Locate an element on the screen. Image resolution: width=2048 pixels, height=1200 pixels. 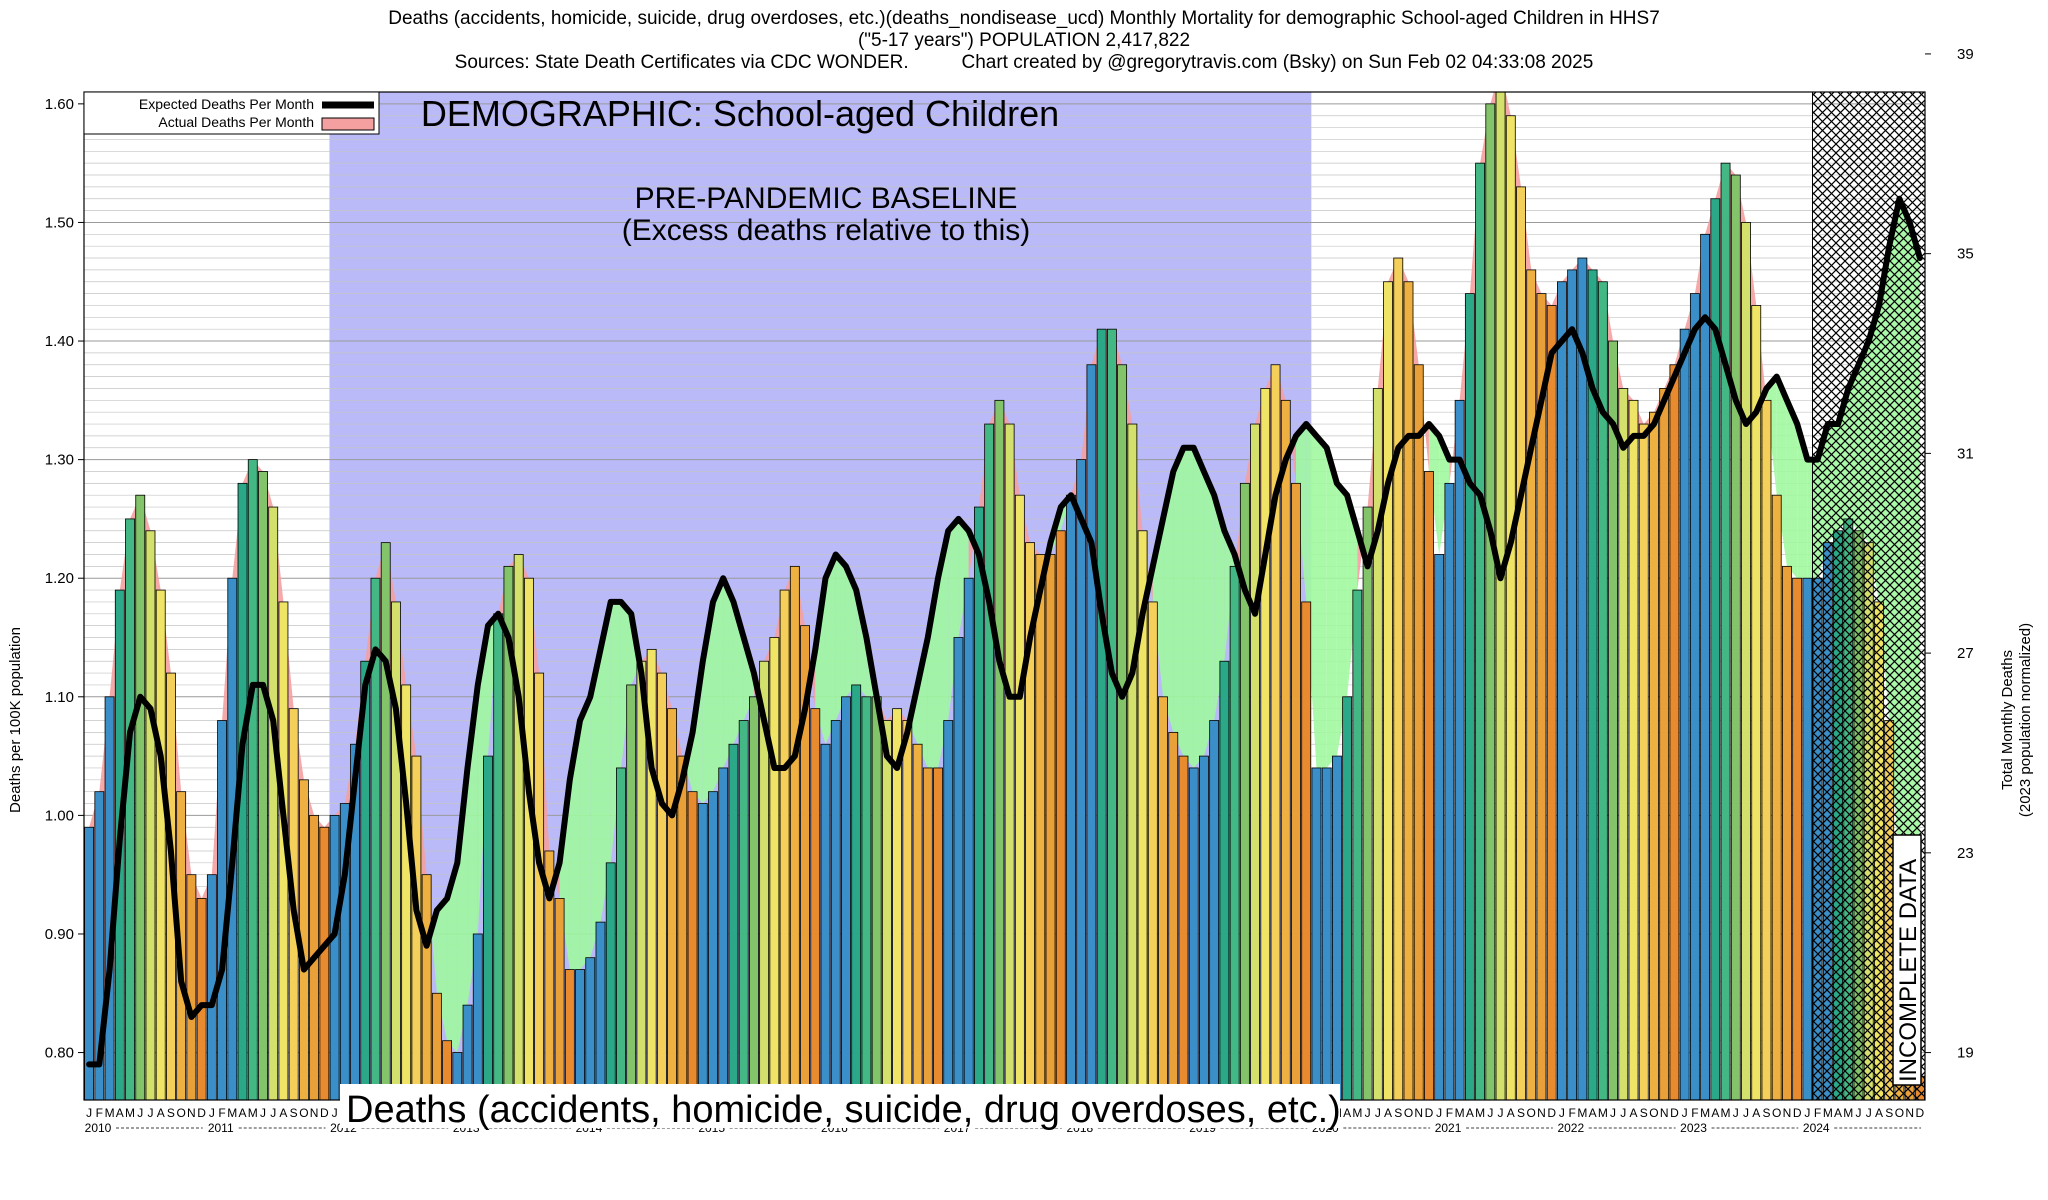
y2-tick-label: 23 is located at coordinates (1965, 853).